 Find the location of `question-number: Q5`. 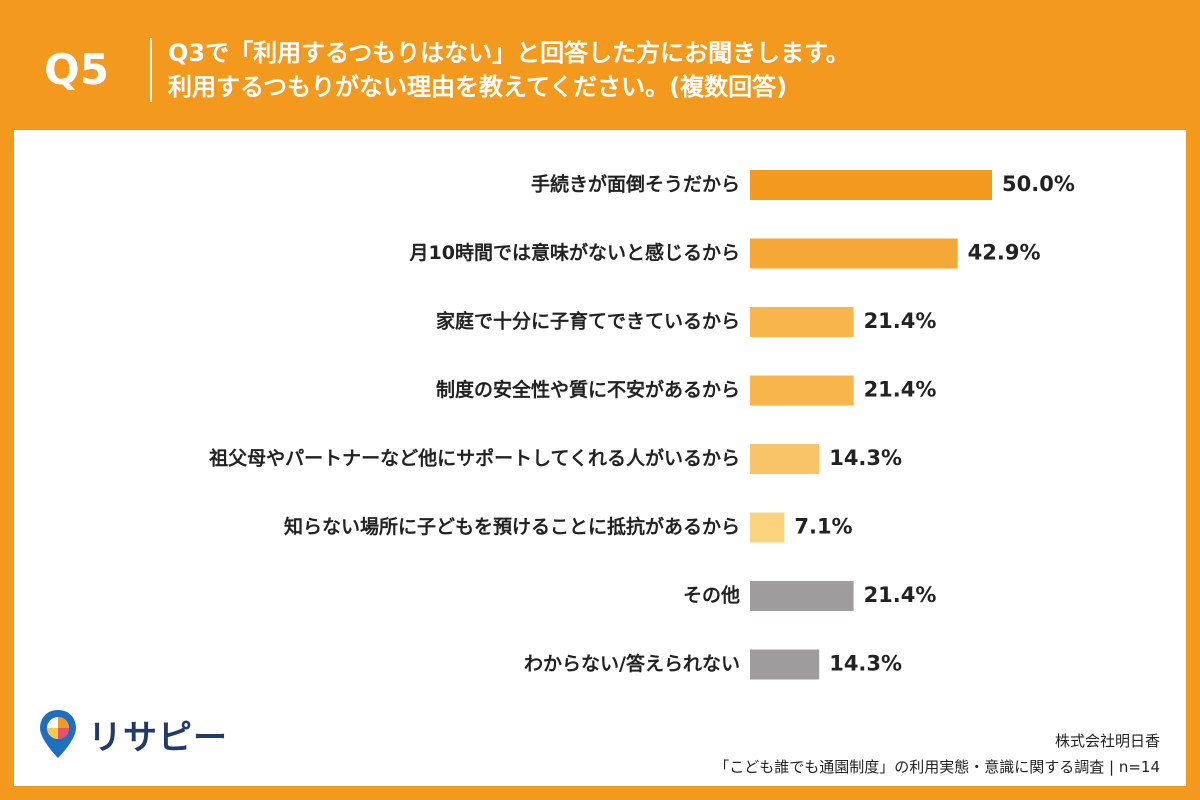

question-number: Q5 is located at coordinates (76, 69).